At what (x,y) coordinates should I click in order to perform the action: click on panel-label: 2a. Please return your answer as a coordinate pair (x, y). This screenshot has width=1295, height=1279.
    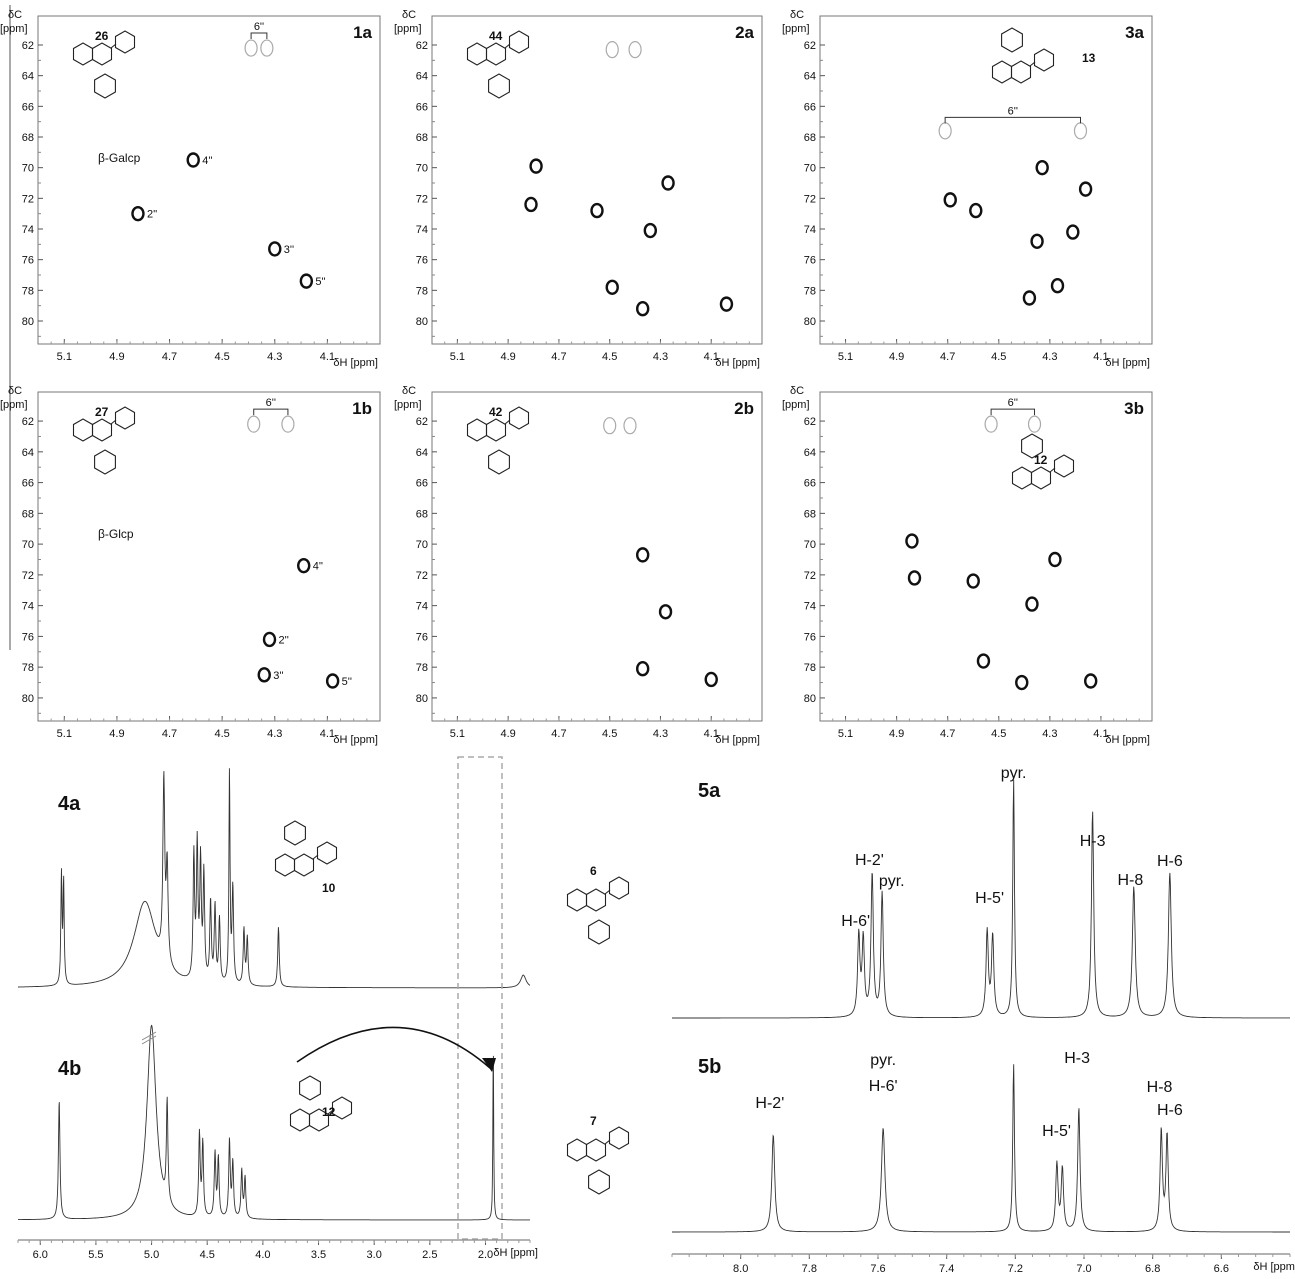
    Looking at the image, I should click on (744, 32).